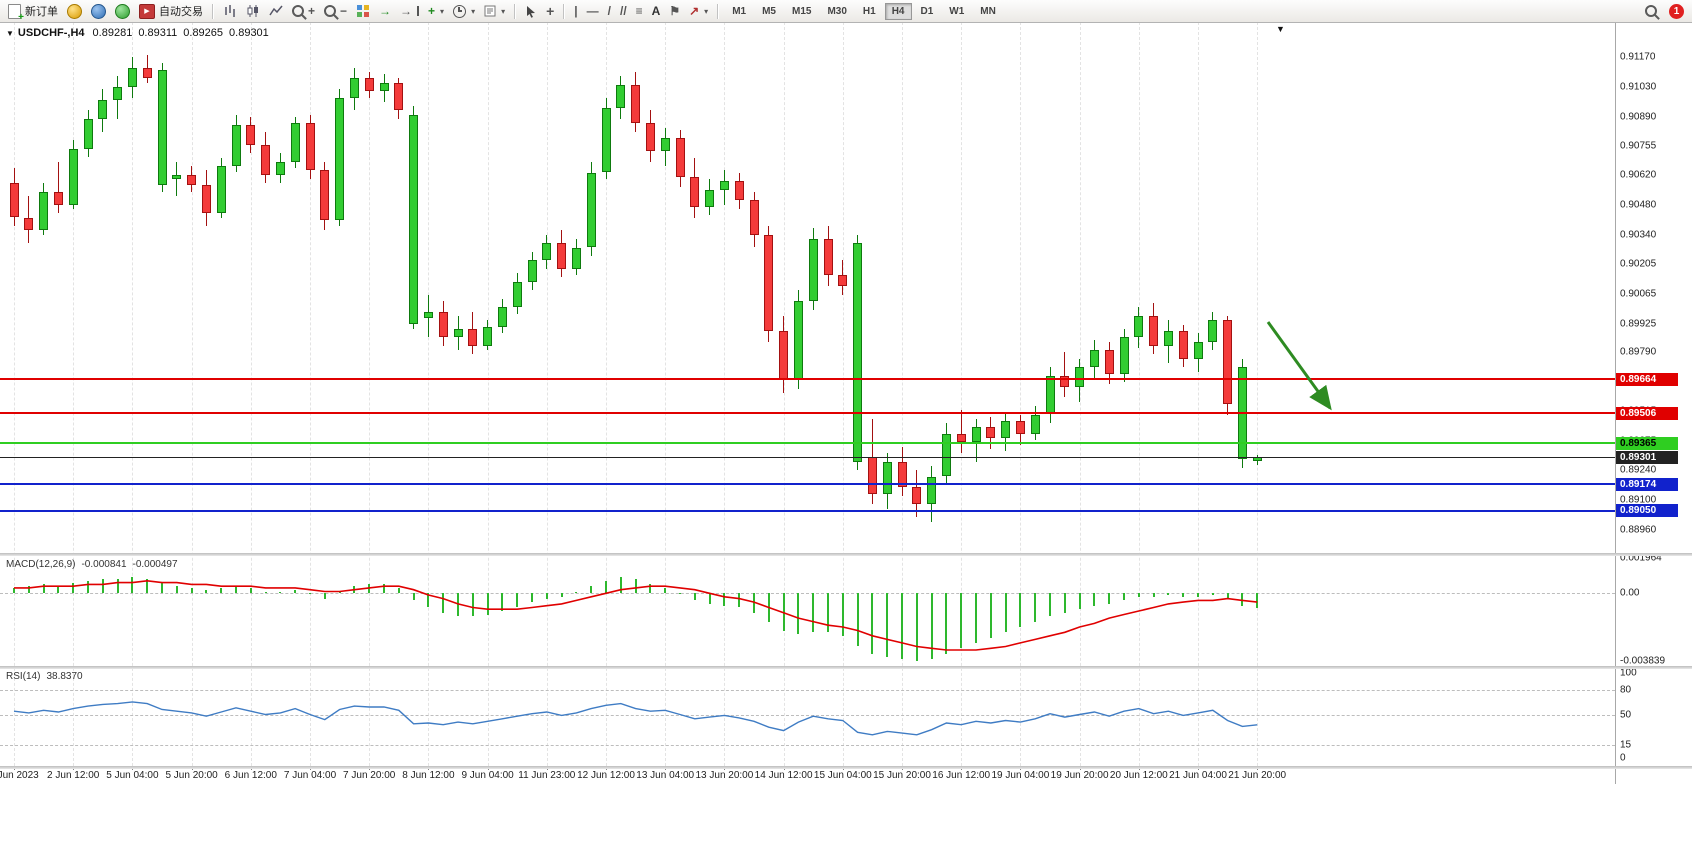 Image resolution: width=1692 pixels, height=844 pixels. Describe the element at coordinates (1638, 352) in the screenshot. I see `price-axis-label: 0.89790` at that location.